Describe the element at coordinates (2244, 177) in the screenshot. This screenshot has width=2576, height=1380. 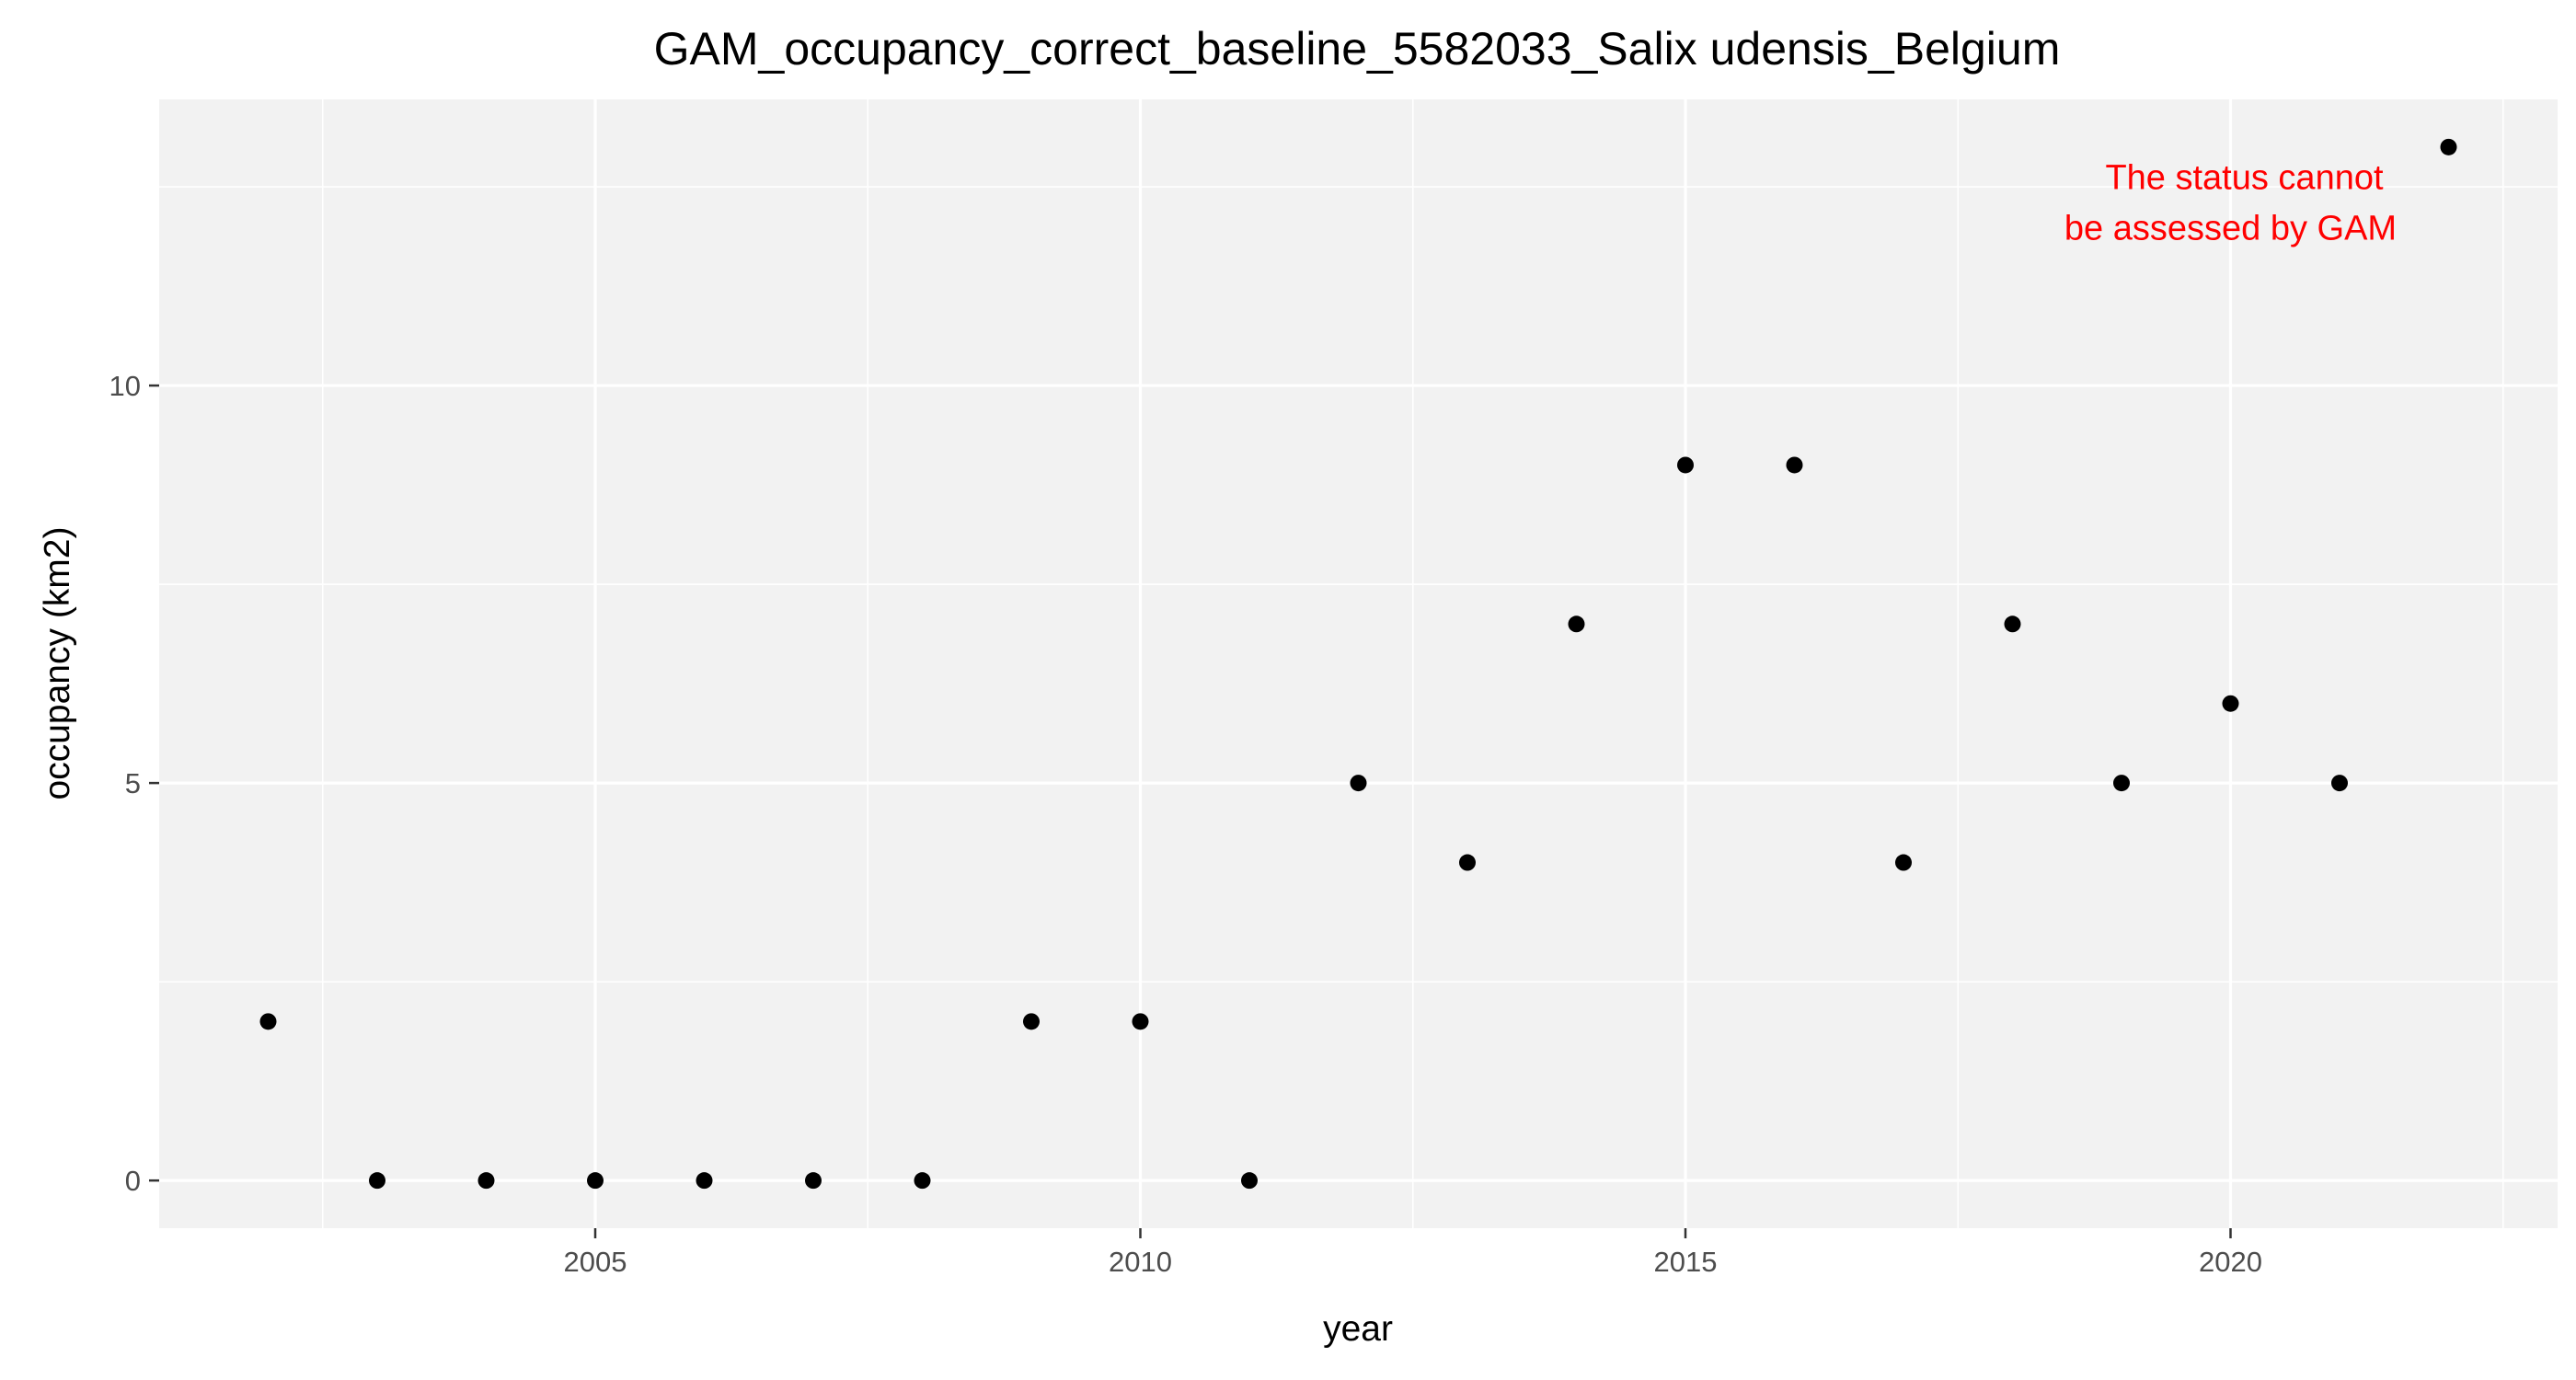
I see `annotation-line-1: The status cannot` at that location.